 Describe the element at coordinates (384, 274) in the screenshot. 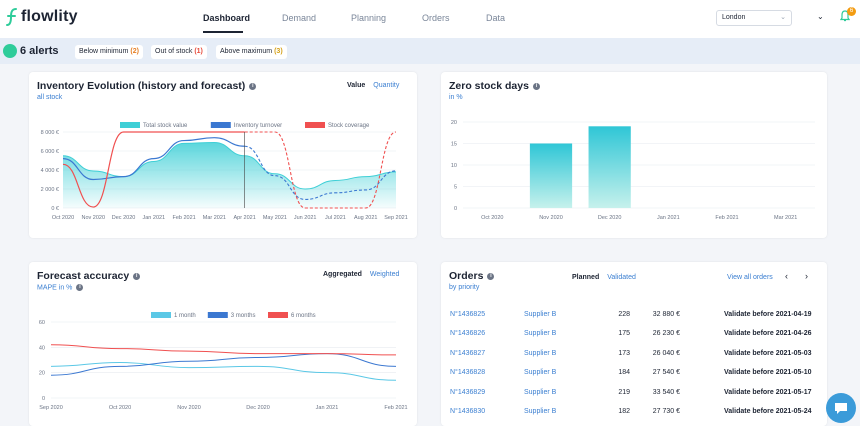

I see `toggle-weighted: Weighted` at that location.